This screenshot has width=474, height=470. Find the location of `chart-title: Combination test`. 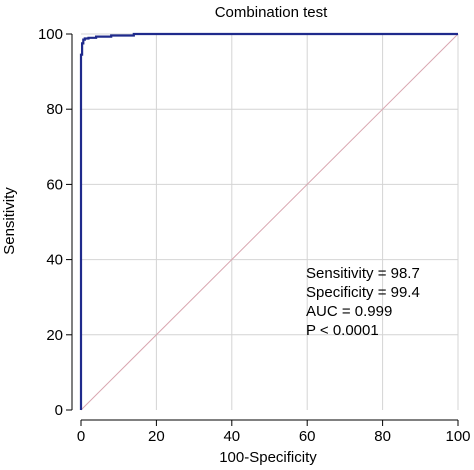

chart-title: Combination test is located at coordinates (271, 12).